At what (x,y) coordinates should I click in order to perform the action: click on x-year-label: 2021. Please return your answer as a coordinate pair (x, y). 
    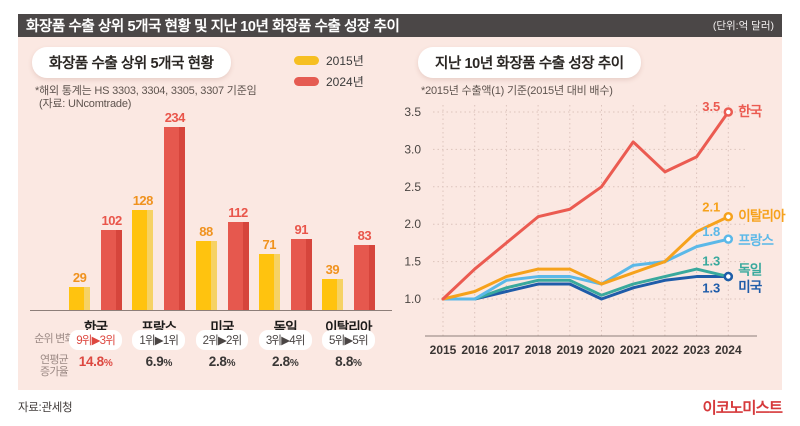
    Looking at the image, I should click on (633, 350).